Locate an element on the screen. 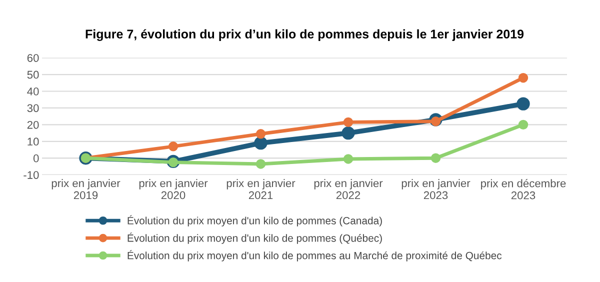  y-tick-label: 50 is located at coordinates (33, 74).